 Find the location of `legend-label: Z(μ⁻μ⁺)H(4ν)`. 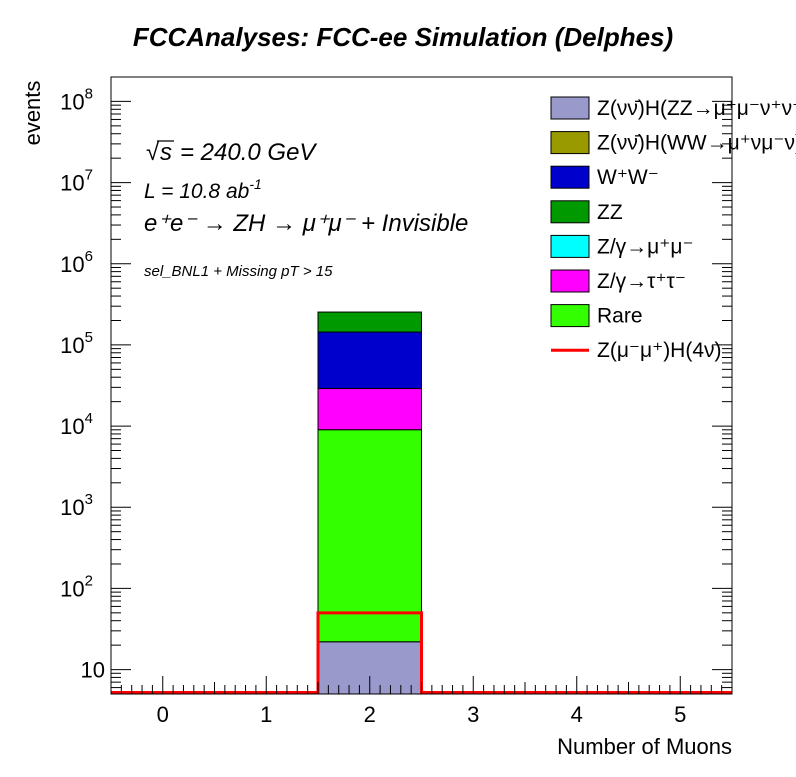

legend-label: Z(μ⁻μ⁺)H(4ν) is located at coordinates (659, 350).